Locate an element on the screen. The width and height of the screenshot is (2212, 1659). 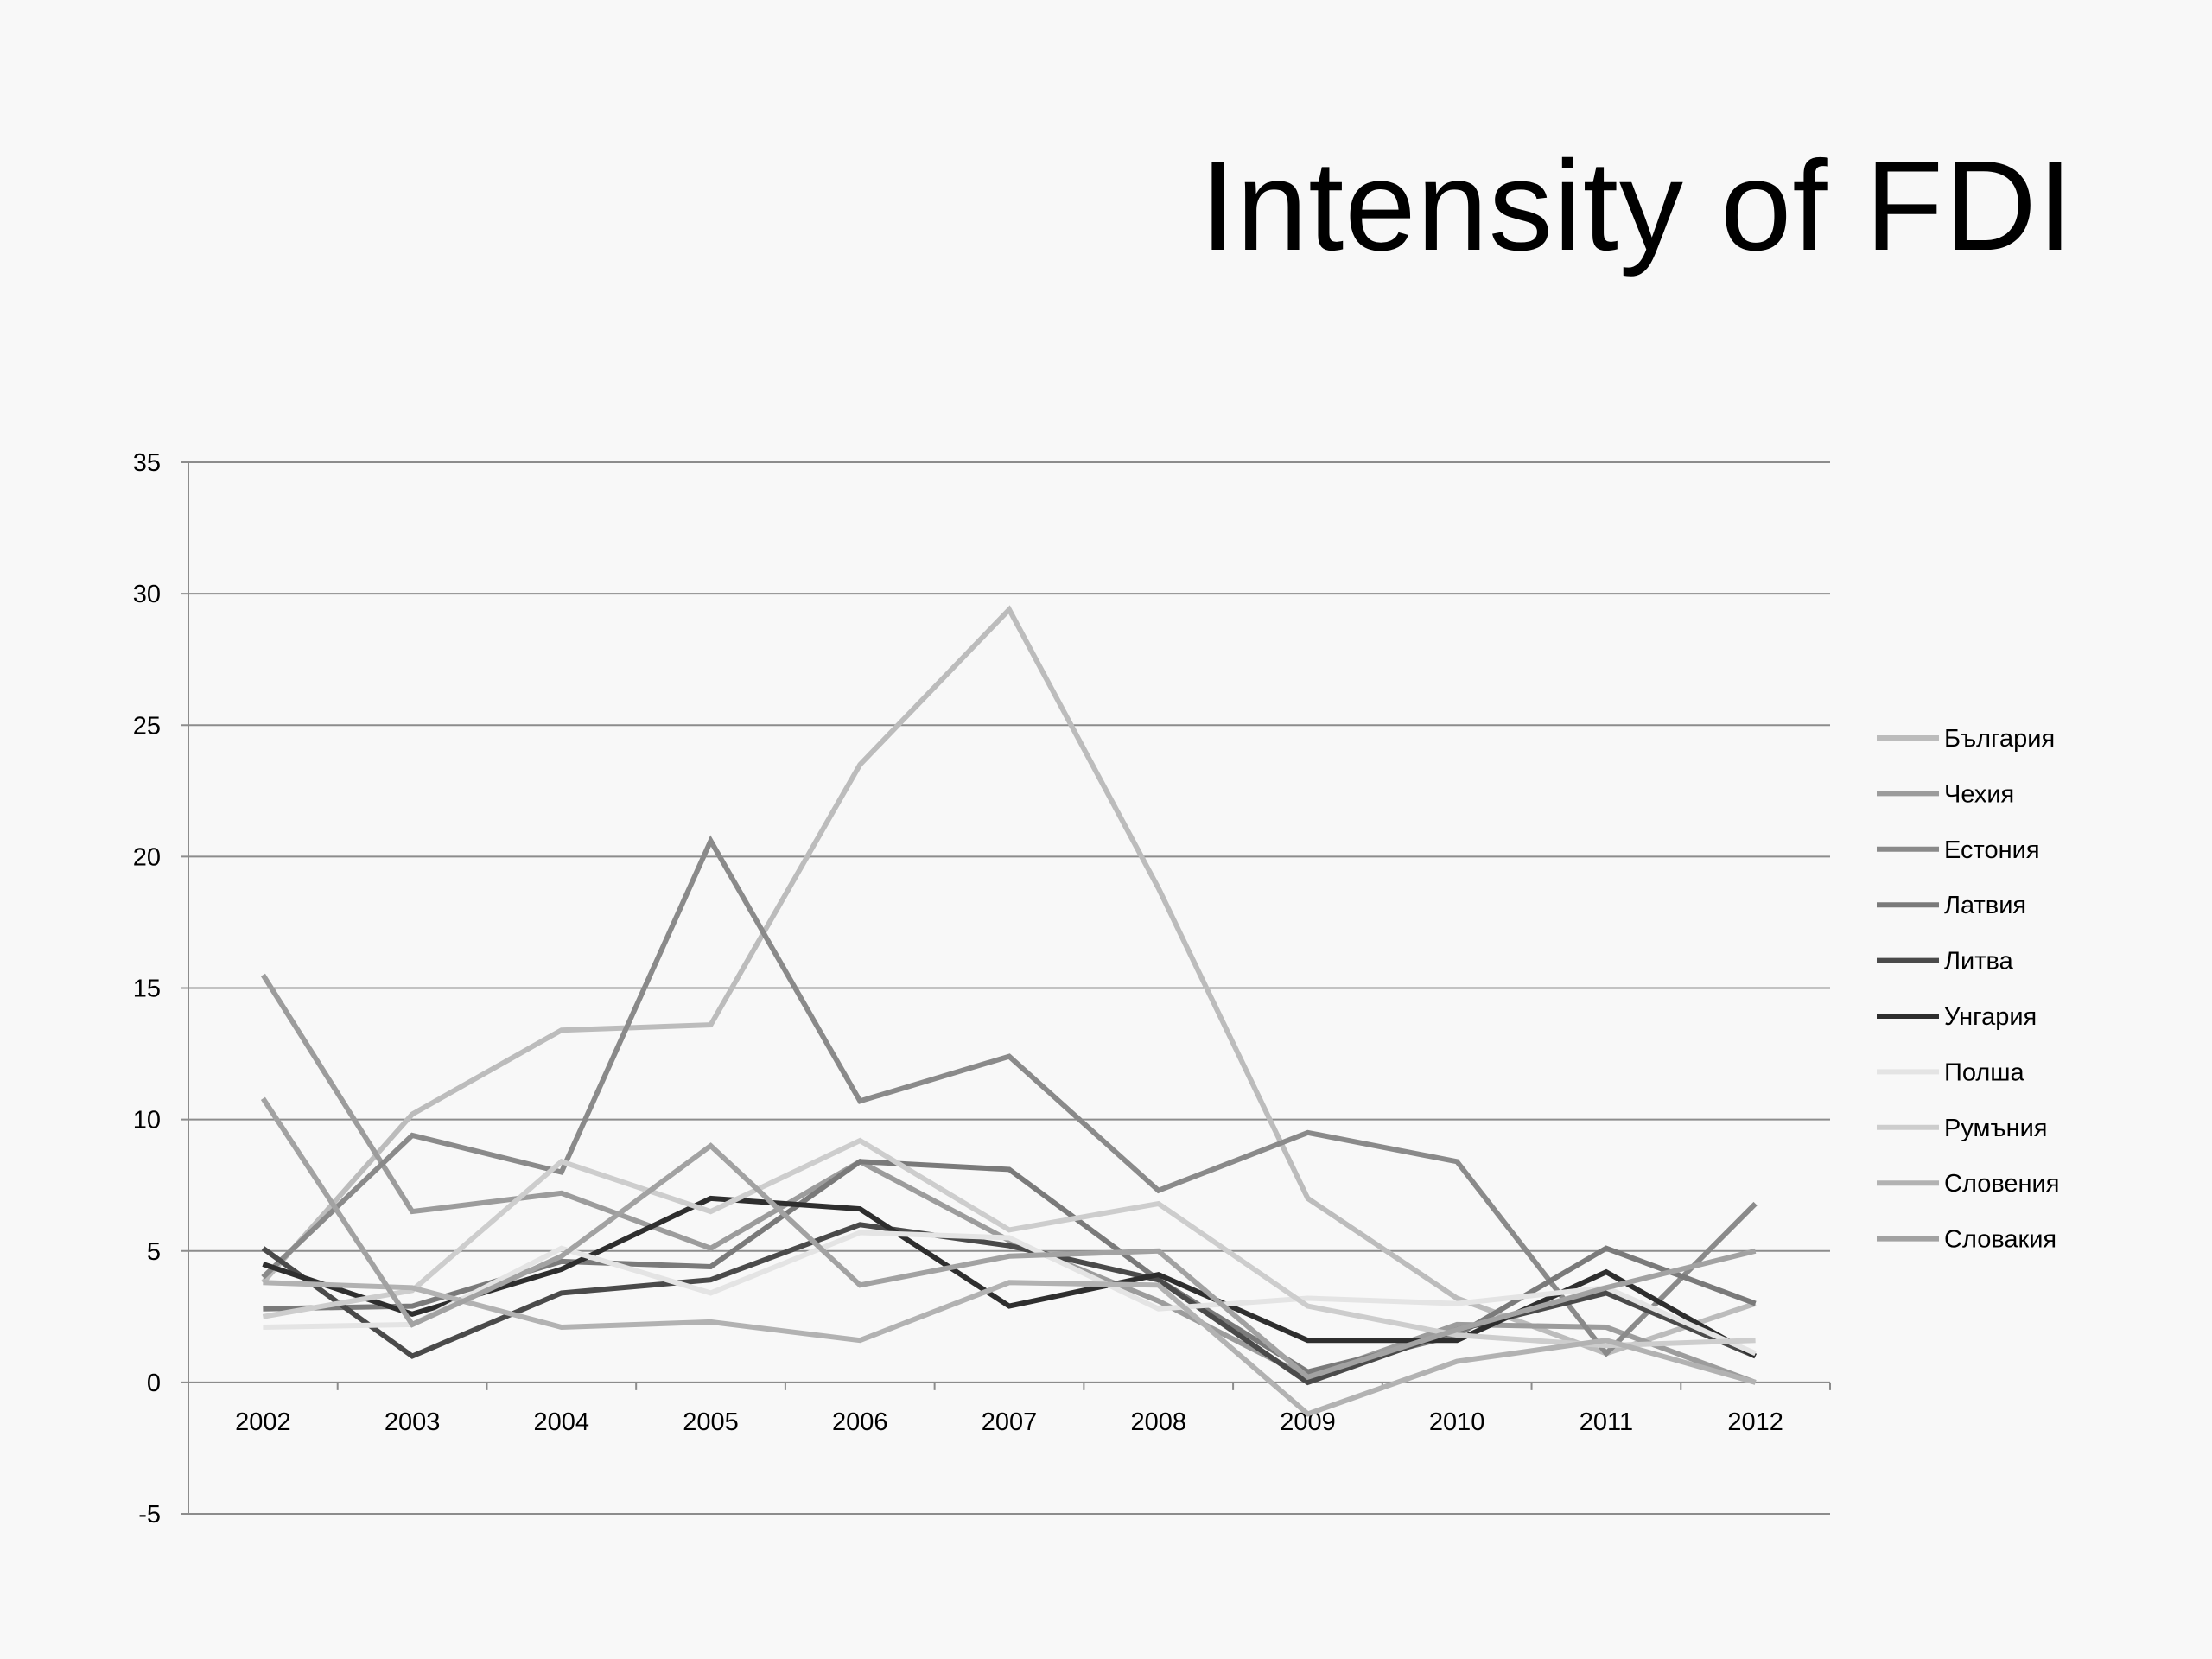
legend-label: Естония is located at coordinates (1992, 850).